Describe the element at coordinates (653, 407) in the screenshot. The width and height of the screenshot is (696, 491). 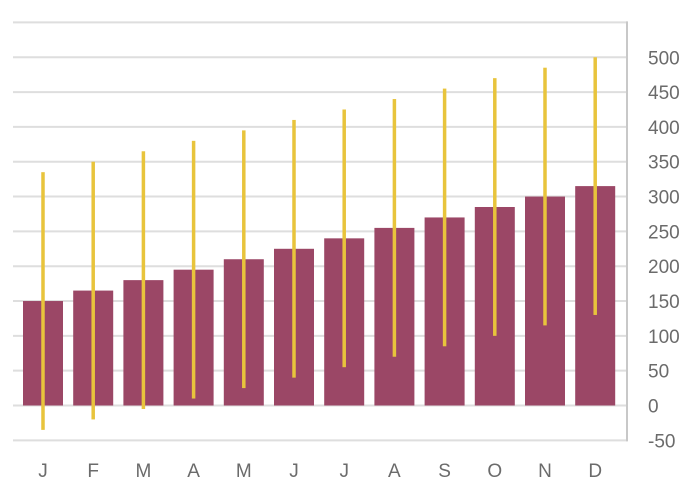
I see `y-tick-label: 0` at that location.